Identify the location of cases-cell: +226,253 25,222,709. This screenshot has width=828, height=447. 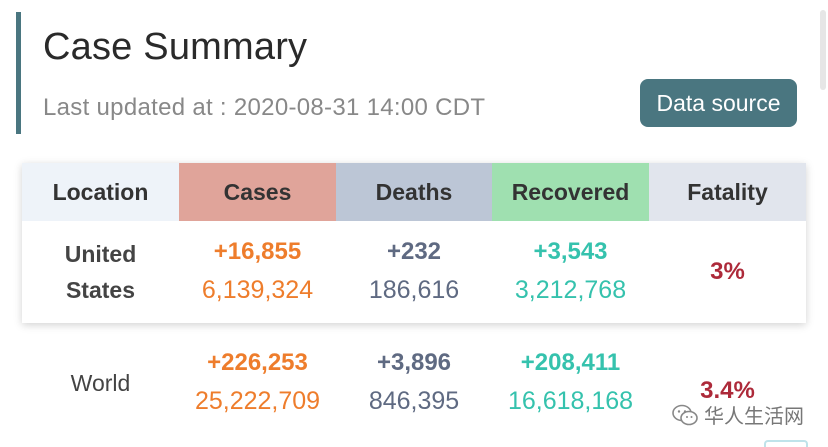
(257, 383).